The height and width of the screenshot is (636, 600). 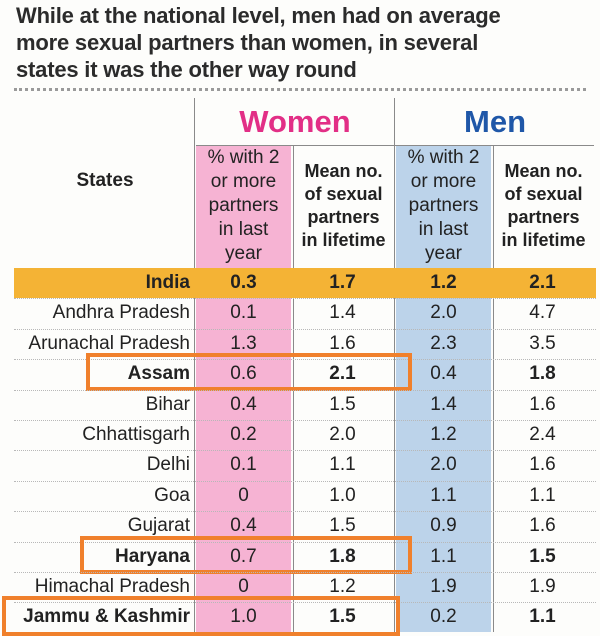 What do you see at coordinates (243, 343) in the screenshot?
I see `women-pct-cell: 1.3` at bounding box center [243, 343].